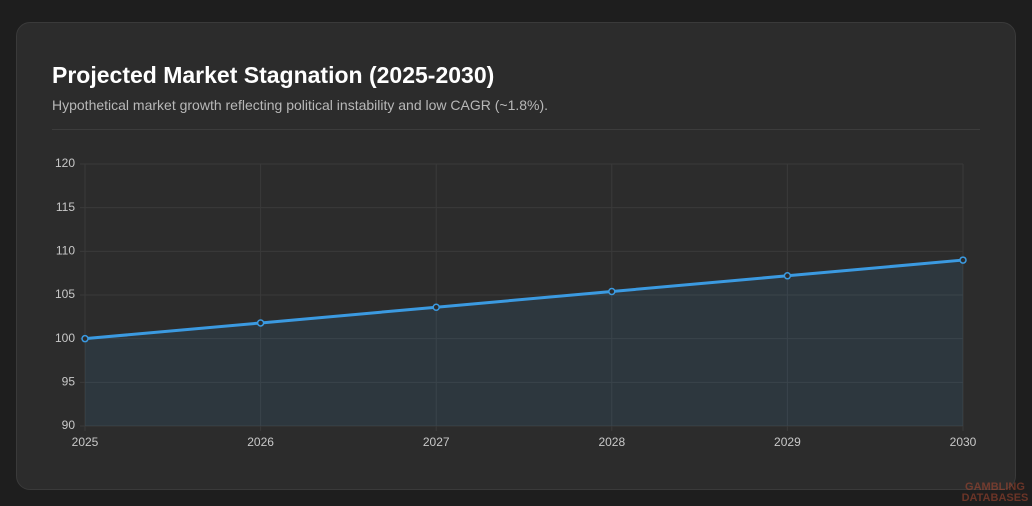  What do you see at coordinates (65, 294) in the screenshot?
I see `y-tick-label: 105` at bounding box center [65, 294].